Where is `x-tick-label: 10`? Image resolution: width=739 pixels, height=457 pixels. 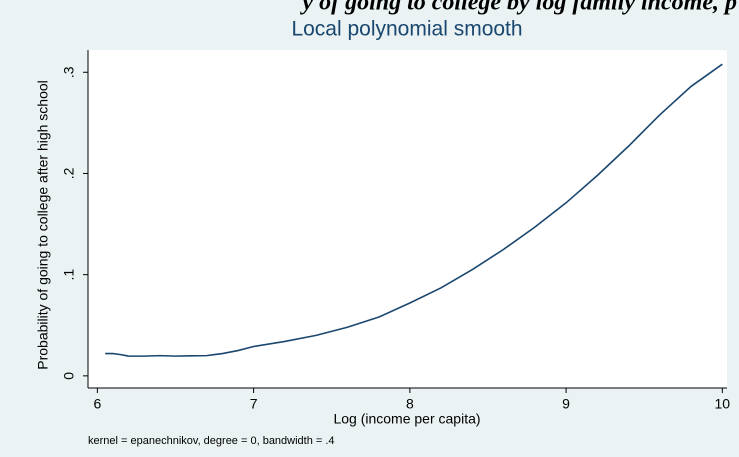
x-tick-label: 10 is located at coordinates (723, 404).